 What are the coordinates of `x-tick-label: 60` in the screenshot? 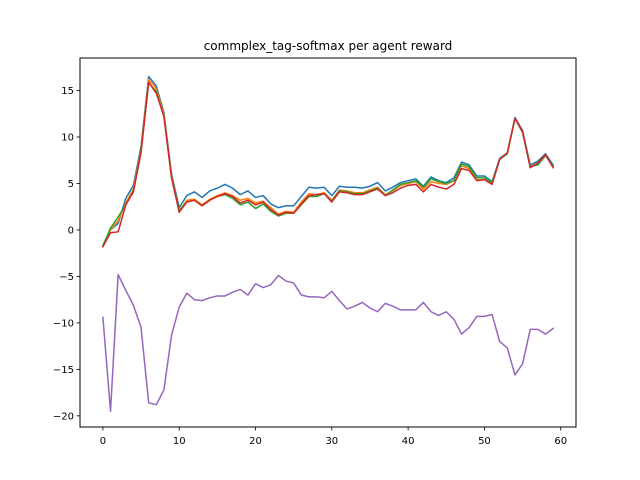 It's located at (560, 441).